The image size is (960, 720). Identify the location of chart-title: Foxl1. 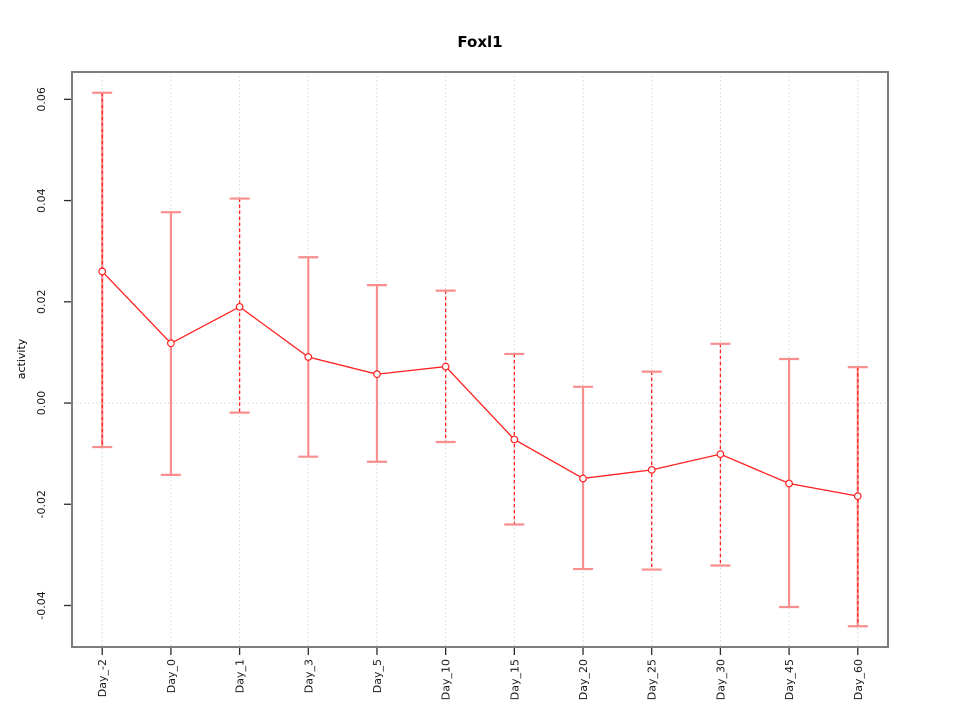
(480, 42).